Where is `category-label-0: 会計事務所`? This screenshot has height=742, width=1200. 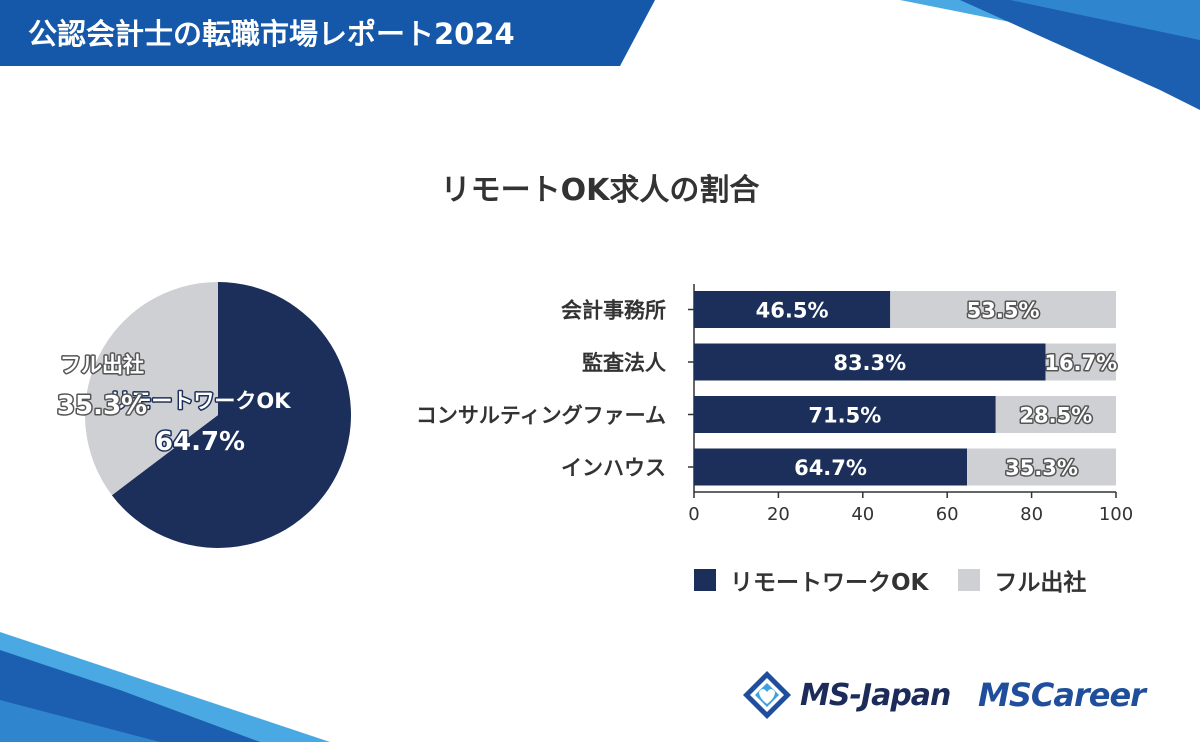
category-label-0: 会計事務所 is located at coordinates (613, 311).